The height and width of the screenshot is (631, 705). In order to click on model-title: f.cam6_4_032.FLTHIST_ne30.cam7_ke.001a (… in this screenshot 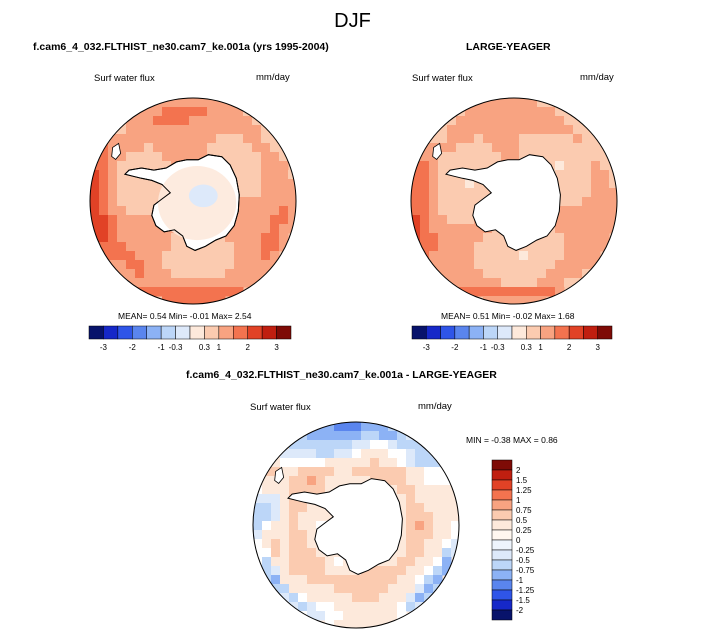, I will do `click(181, 47)`.